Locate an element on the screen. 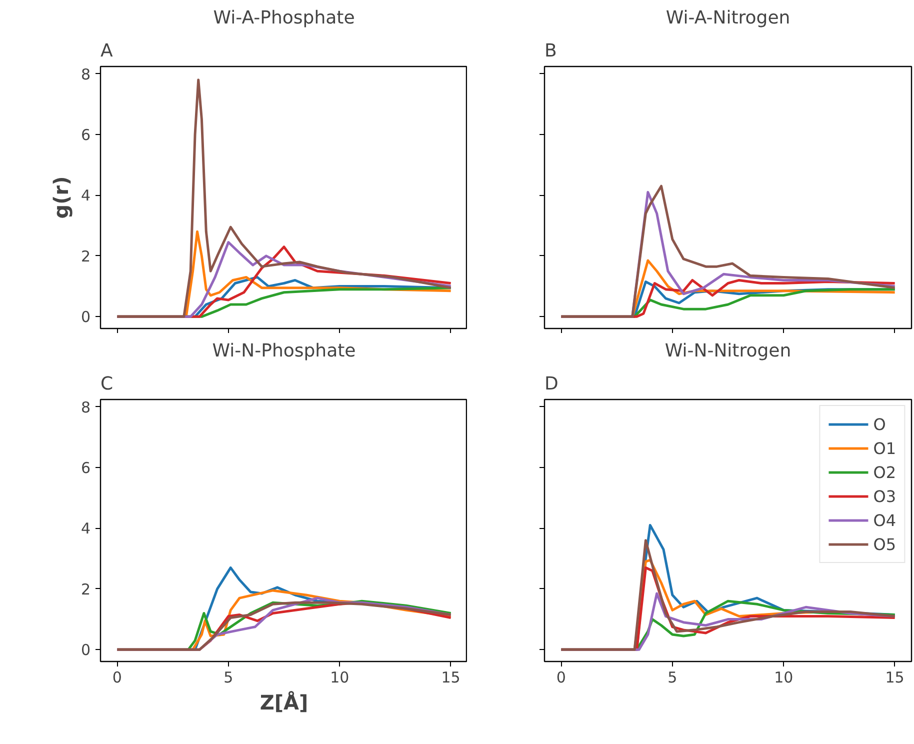 The image size is (914, 744). legend-label: O4 is located at coordinates (884, 520).